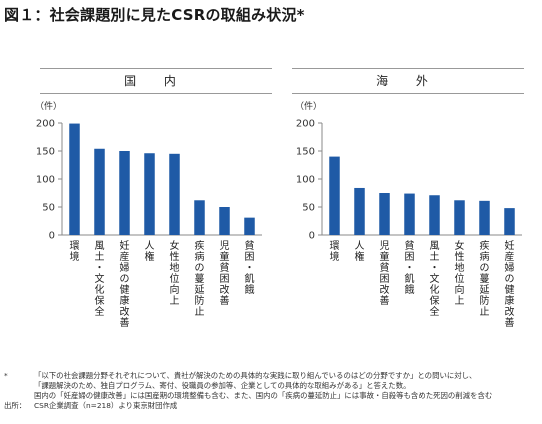 The image size is (542, 424). I want to click on panel-title-overseas: 海 外, so click(408, 81).